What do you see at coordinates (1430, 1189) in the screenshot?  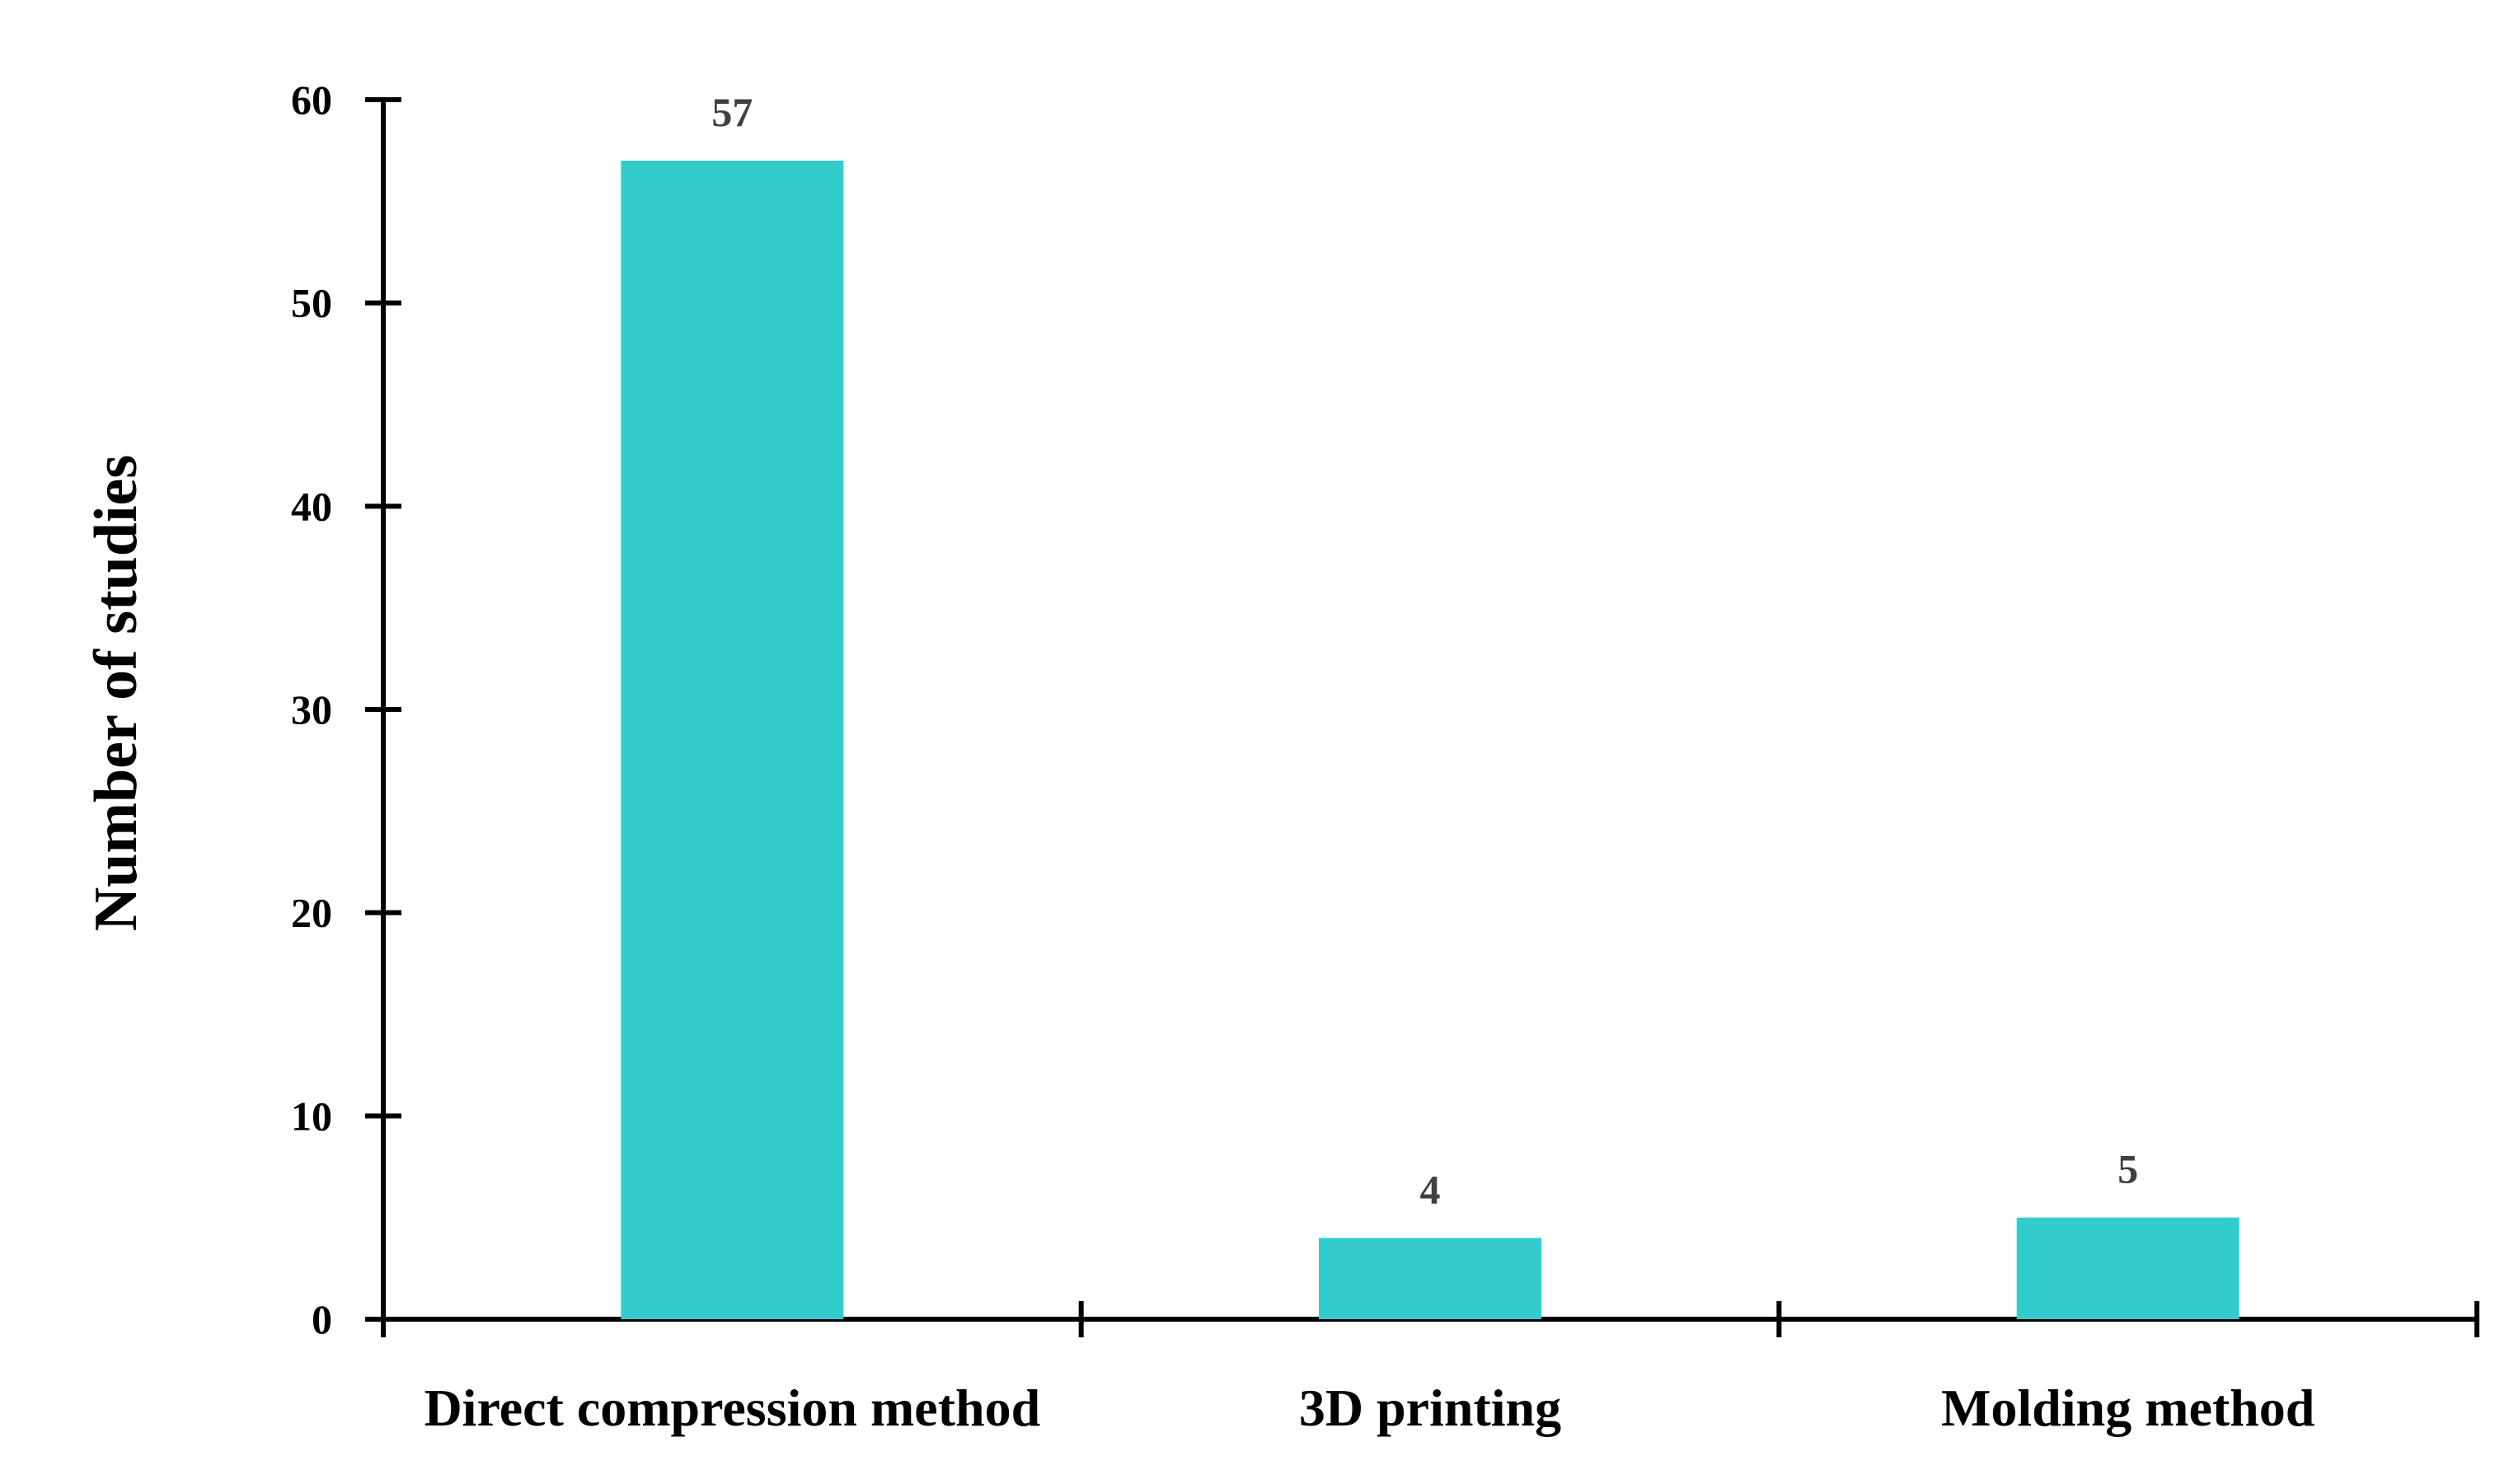 I see `bar-data-label: 4` at bounding box center [1430, 1189].